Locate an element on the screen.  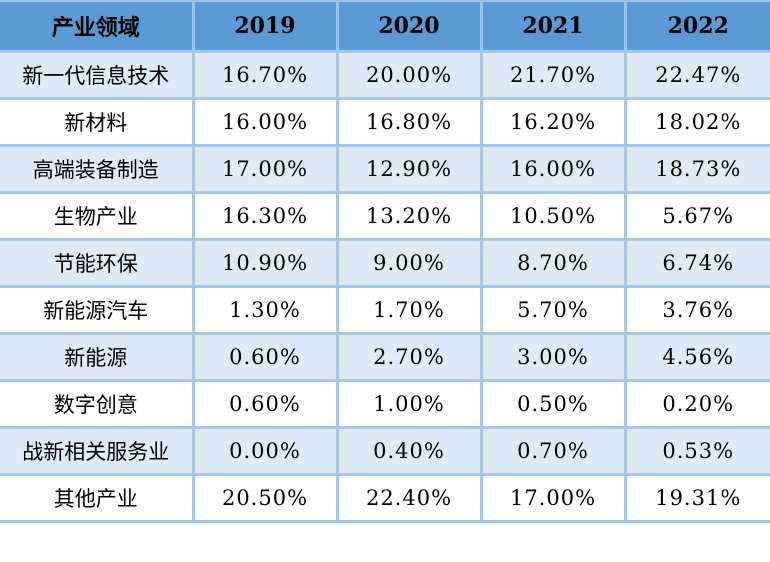
value-cell: 0.70% is located at coordinates (553, 450).